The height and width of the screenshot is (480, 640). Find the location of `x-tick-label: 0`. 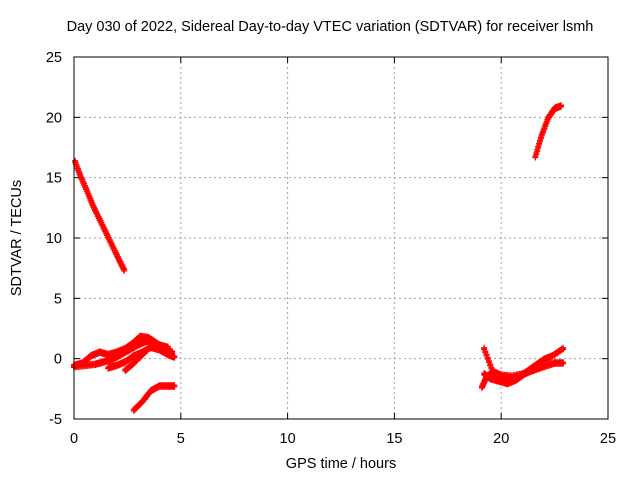

x-tick-label: 0 is located at coordinates (74, 439).